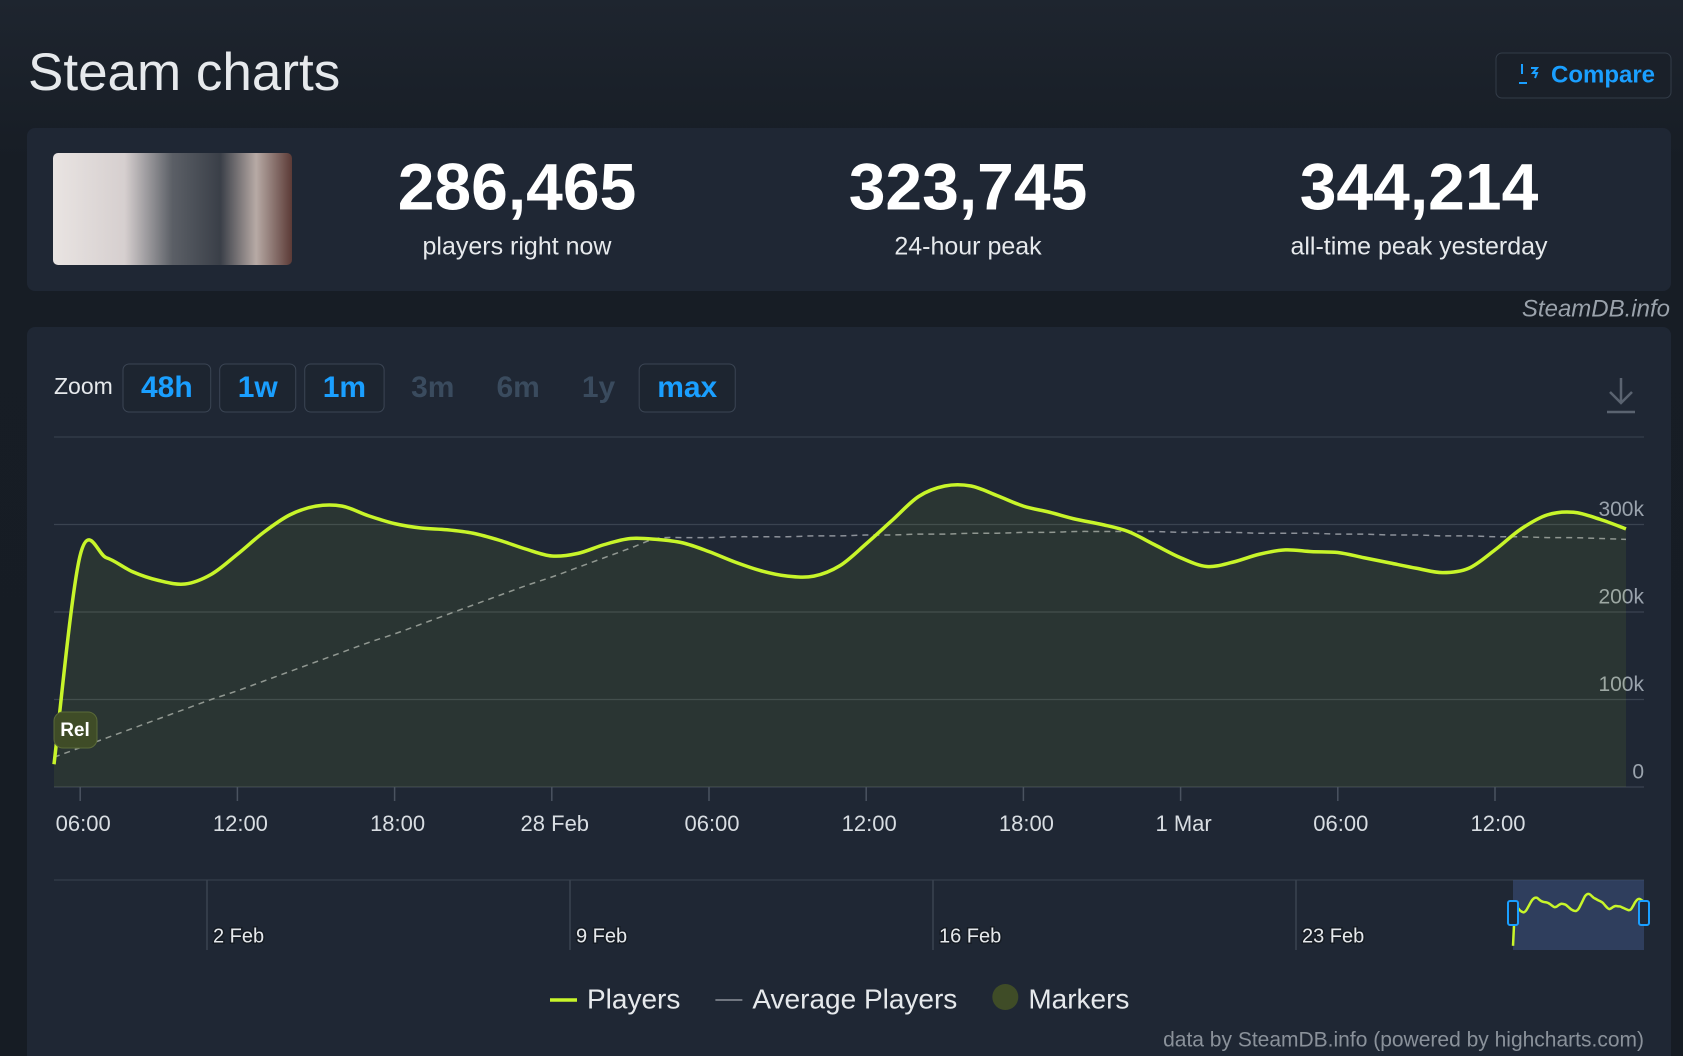 Image resolution: width=1683 pixels, height=1056 pixels. I want to click on download-button, so click(1621, 396).